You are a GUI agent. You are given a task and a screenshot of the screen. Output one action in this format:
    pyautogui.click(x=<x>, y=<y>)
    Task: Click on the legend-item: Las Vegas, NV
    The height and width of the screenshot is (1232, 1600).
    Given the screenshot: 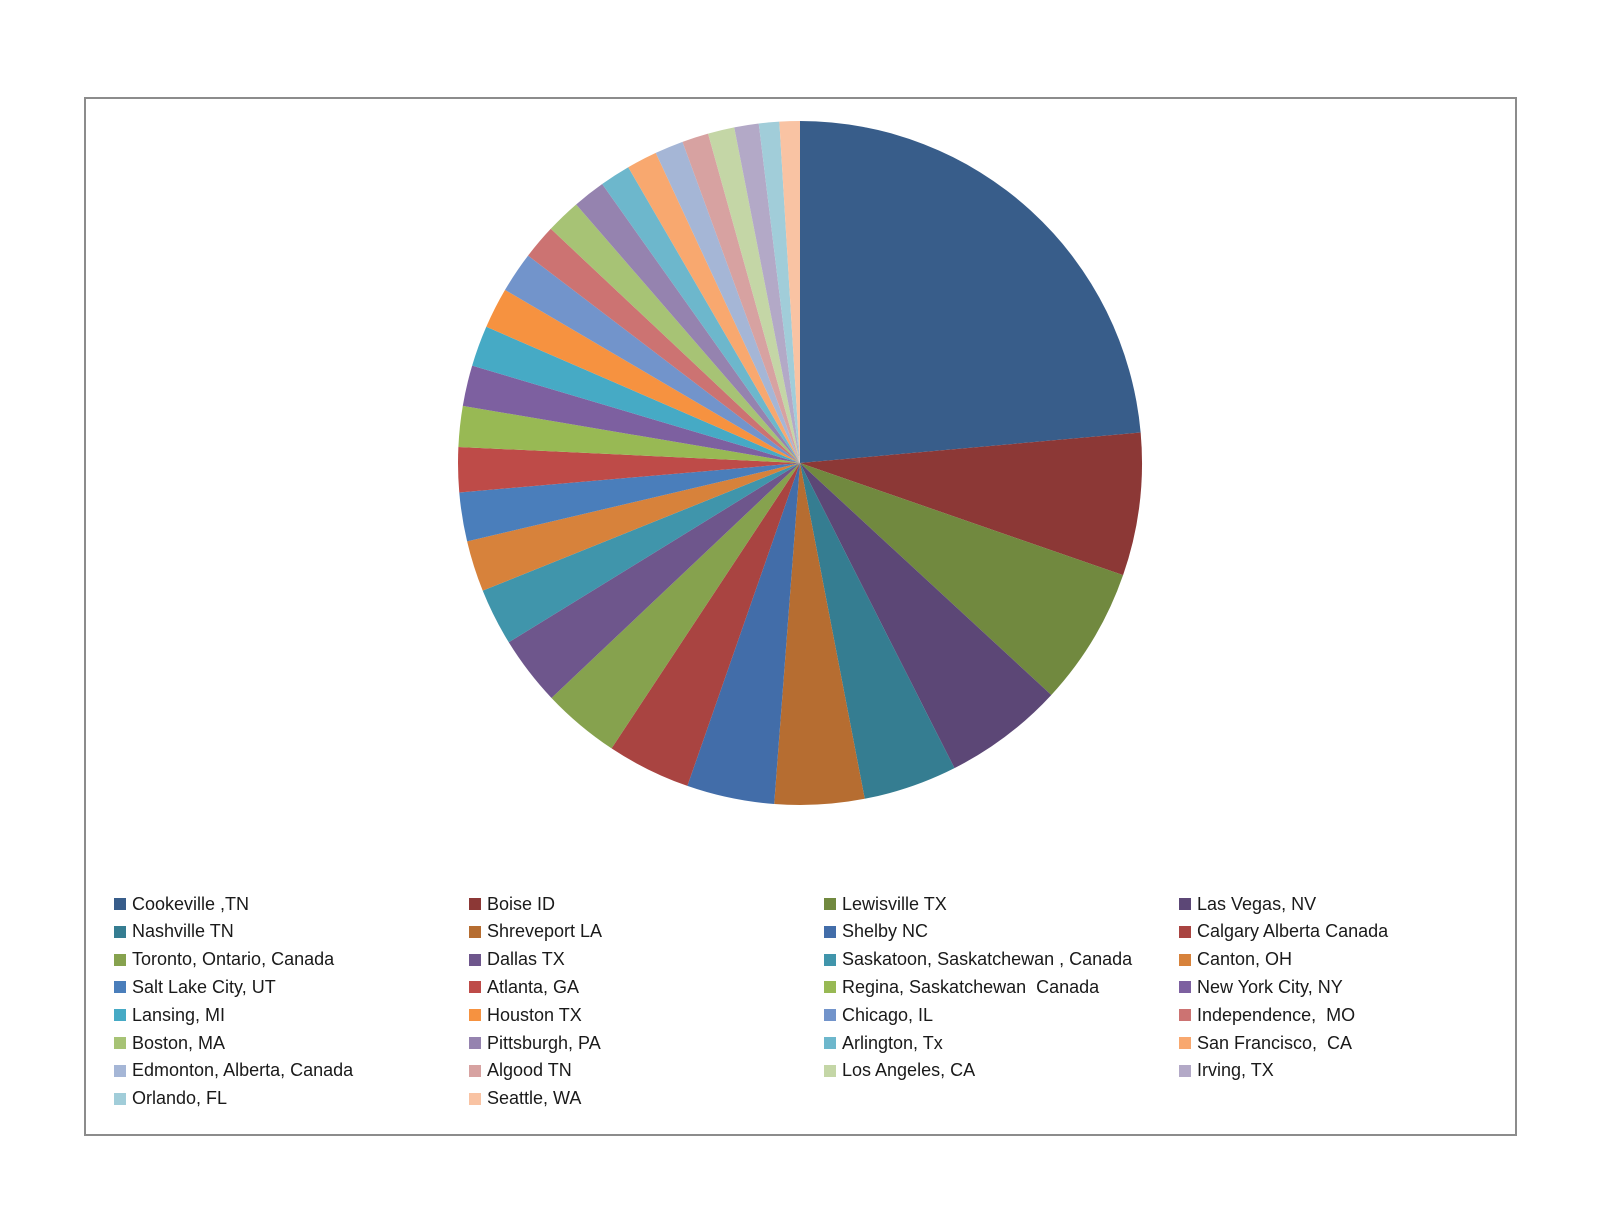 What is the action you would take?
    pyautogui.click(x=1247, y=904)
    